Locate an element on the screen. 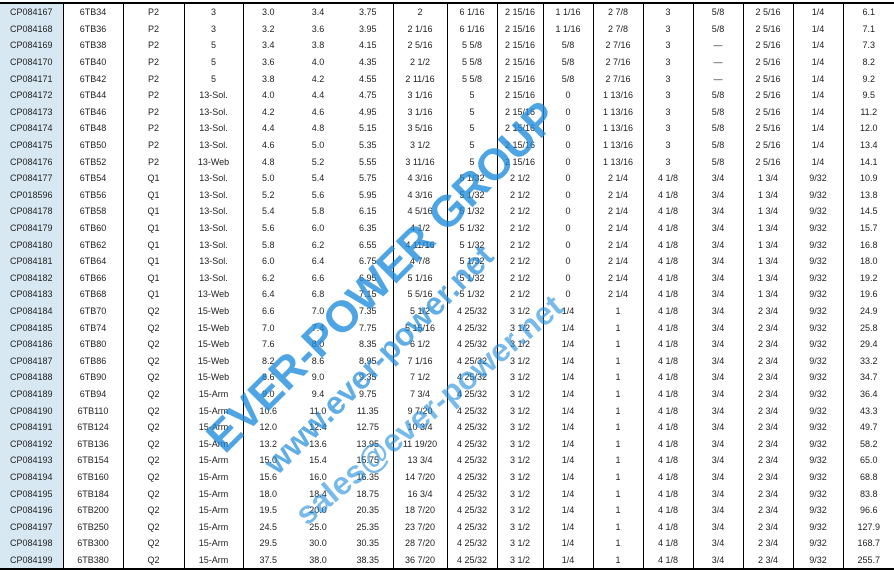  part-number-cell: CP084181 is located at coordinates (31, 261).